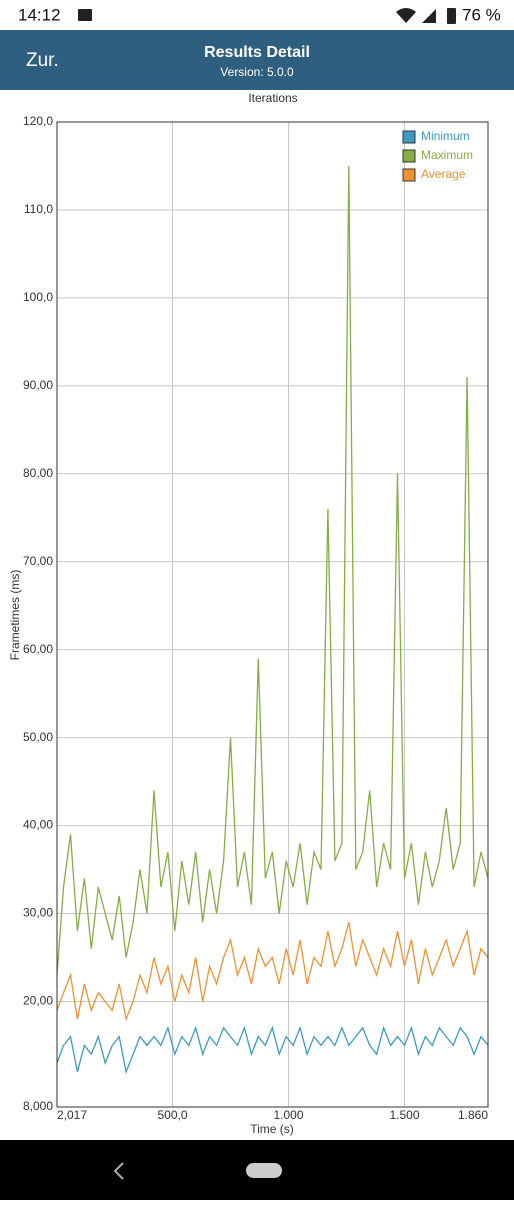 Image resolution: width=514 pixels, height=1205 pixels. What do you see at coordinates (257, 52) in the screenshot?
I see `header-title: Results Detail` at bounding box center [257, 52].